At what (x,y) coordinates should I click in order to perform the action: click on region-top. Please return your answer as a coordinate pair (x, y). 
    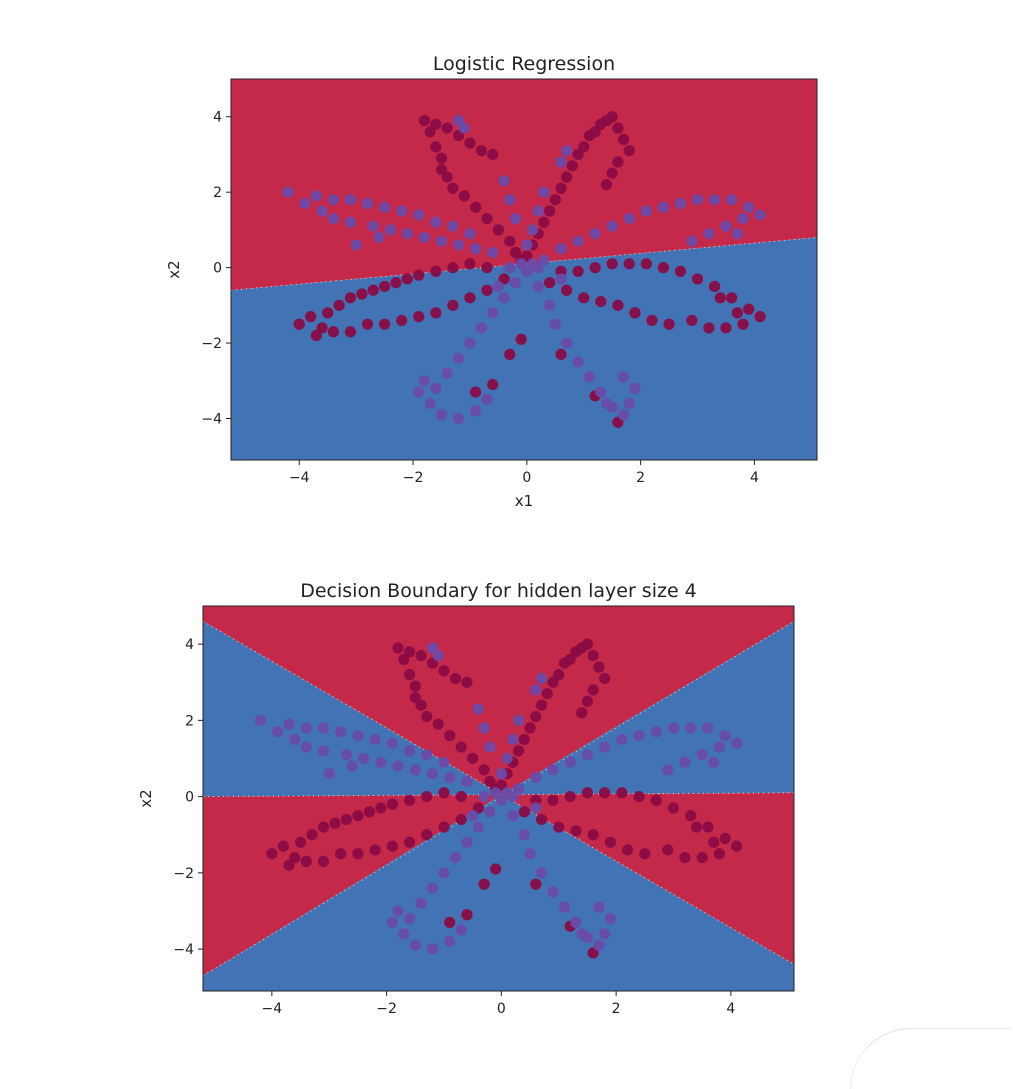
    Looking at the image, I should click on (498, 700).